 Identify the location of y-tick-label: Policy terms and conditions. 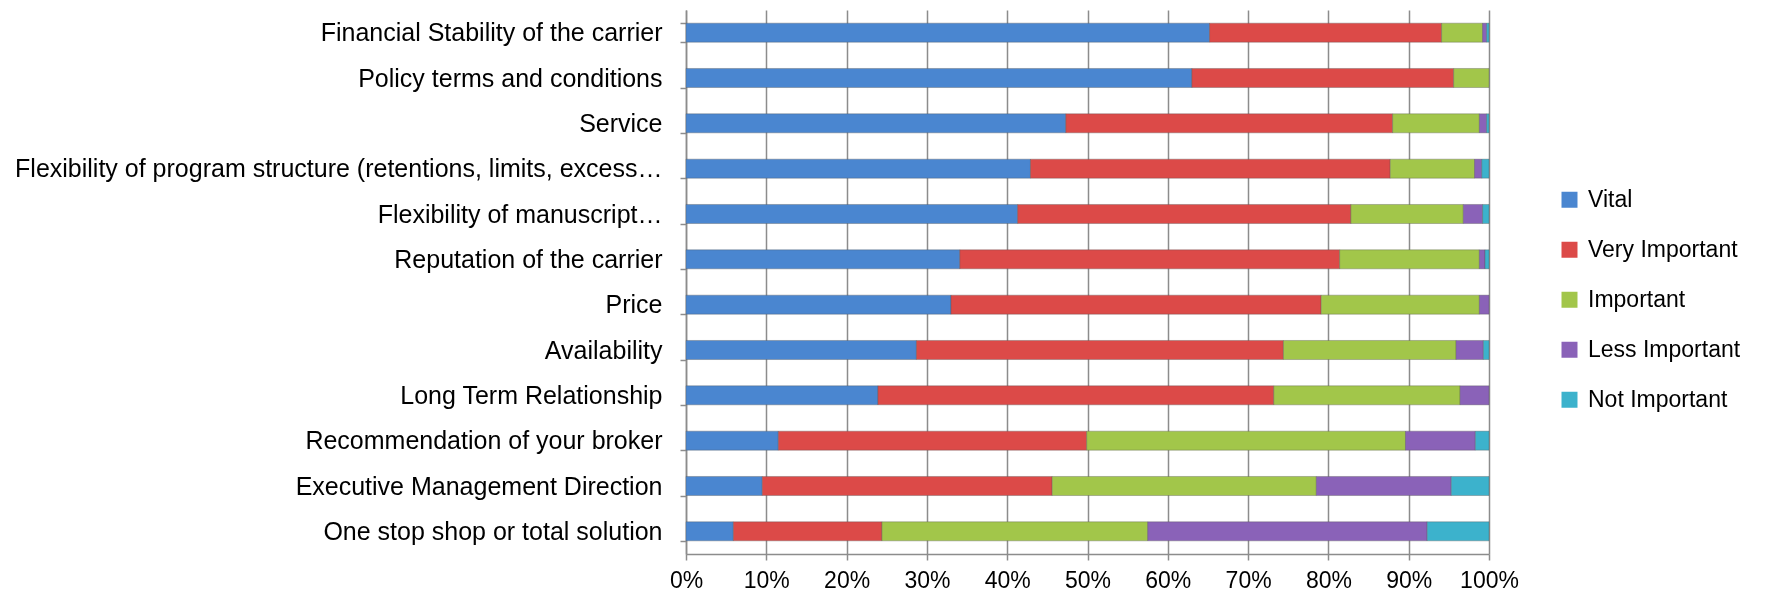
(510, 77).